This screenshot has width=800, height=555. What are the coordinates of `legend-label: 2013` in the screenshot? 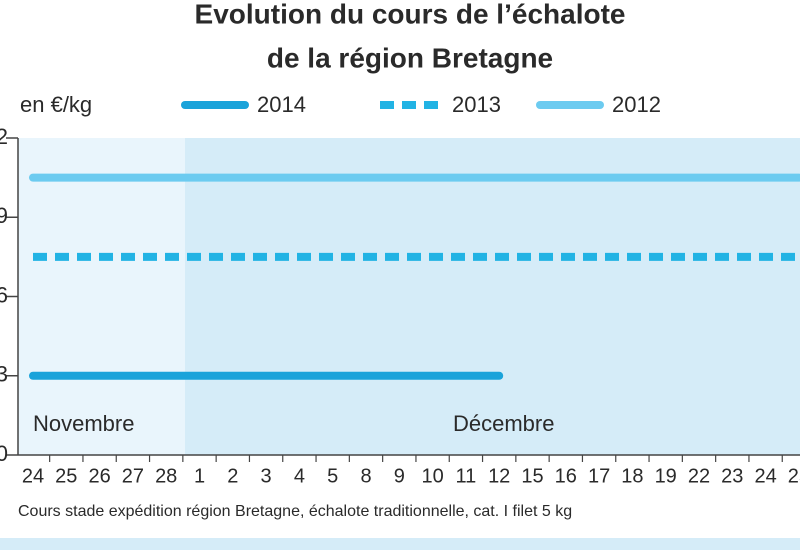 It's located at (476, 104).